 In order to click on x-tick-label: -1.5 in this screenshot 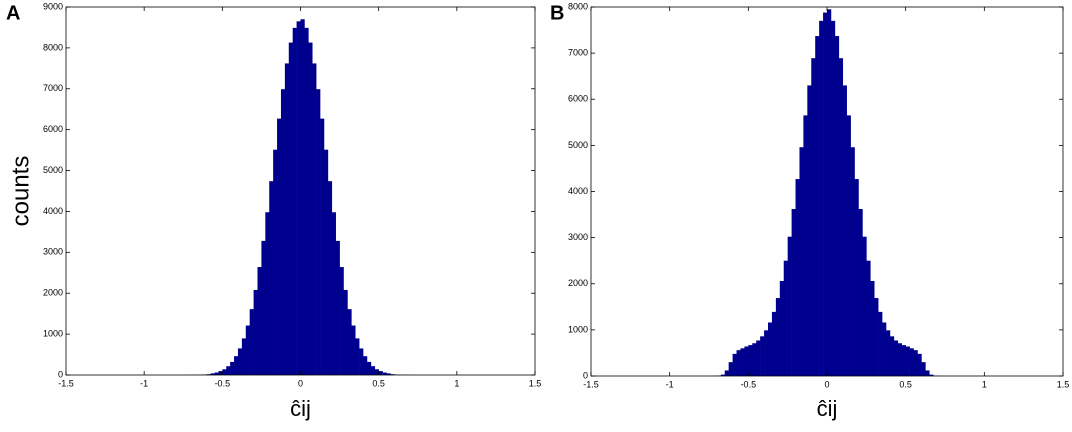, I will do `click(591, 384)`.